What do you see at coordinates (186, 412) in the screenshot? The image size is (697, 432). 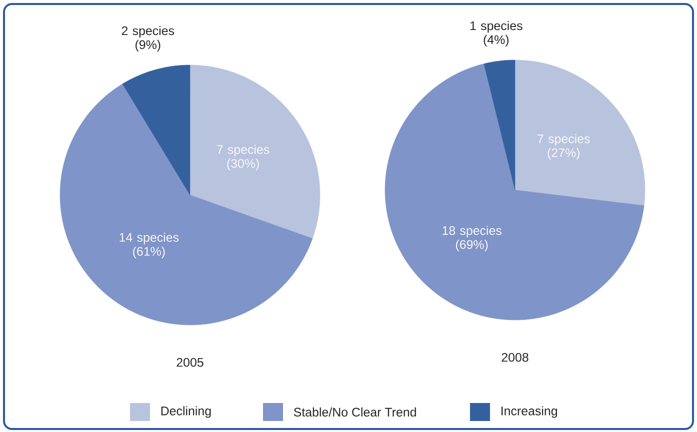 I see `legend-label: Declining` at bounding box center [186, 412].